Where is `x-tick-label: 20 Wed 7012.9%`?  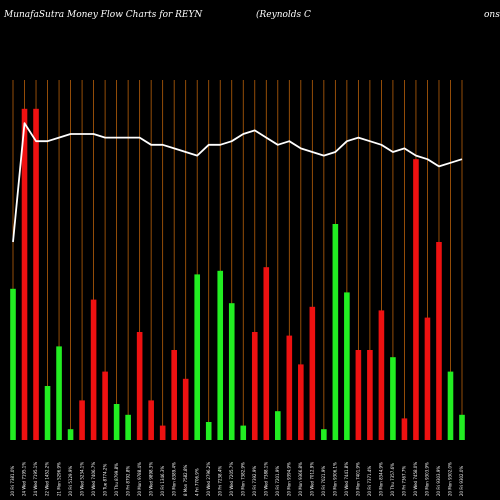
x-tick-label: 20 Wed 7012.9% is located at coordinates (312, 479).